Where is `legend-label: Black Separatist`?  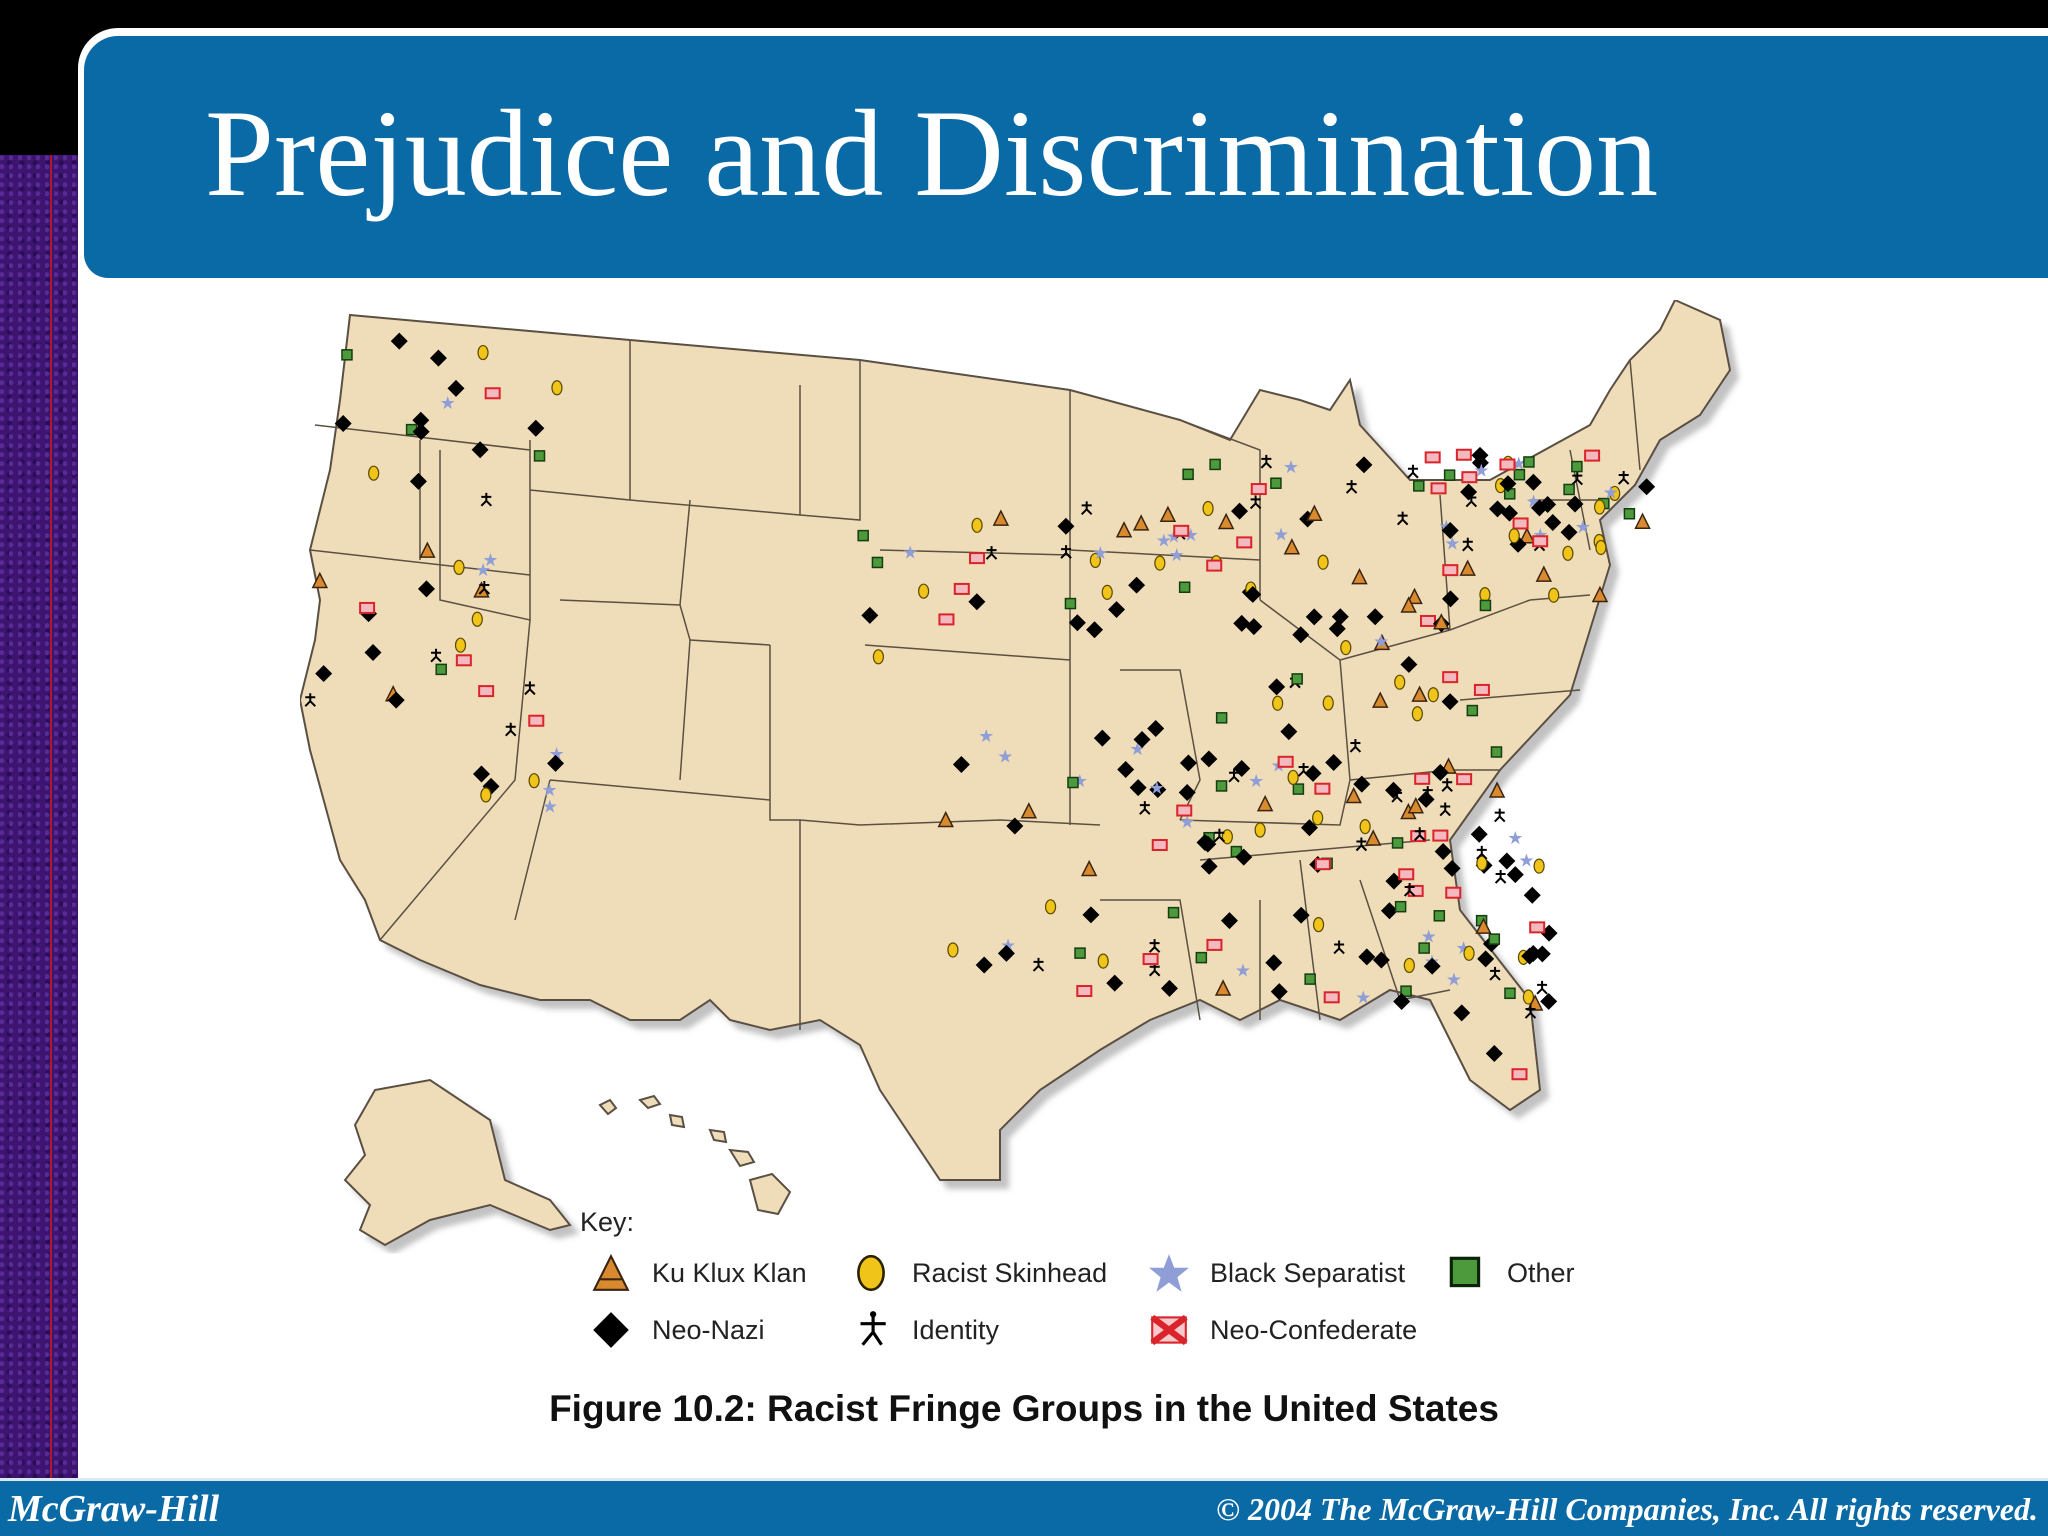 legend-label: Black Separatist is located at coordinates (1308, 1272).